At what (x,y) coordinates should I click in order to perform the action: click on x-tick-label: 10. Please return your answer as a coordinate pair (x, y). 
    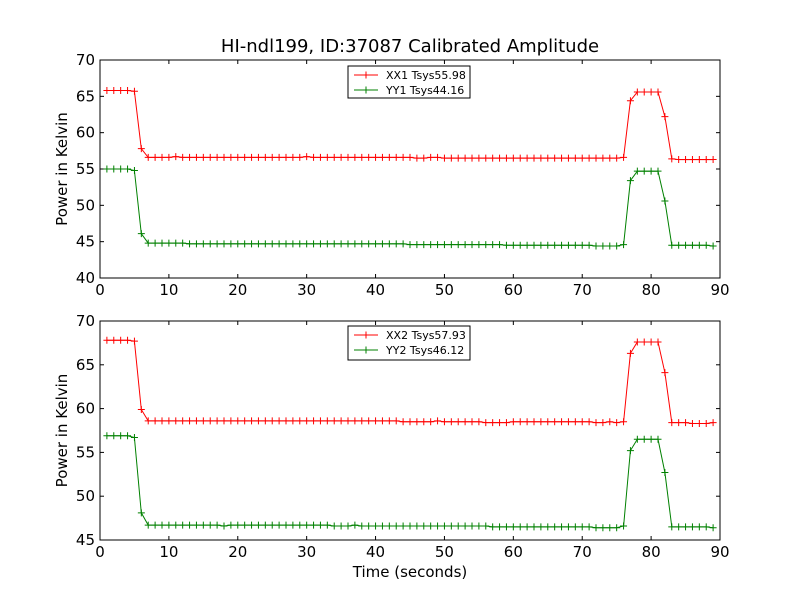
    Looking at the image, I should click on (168, 552).